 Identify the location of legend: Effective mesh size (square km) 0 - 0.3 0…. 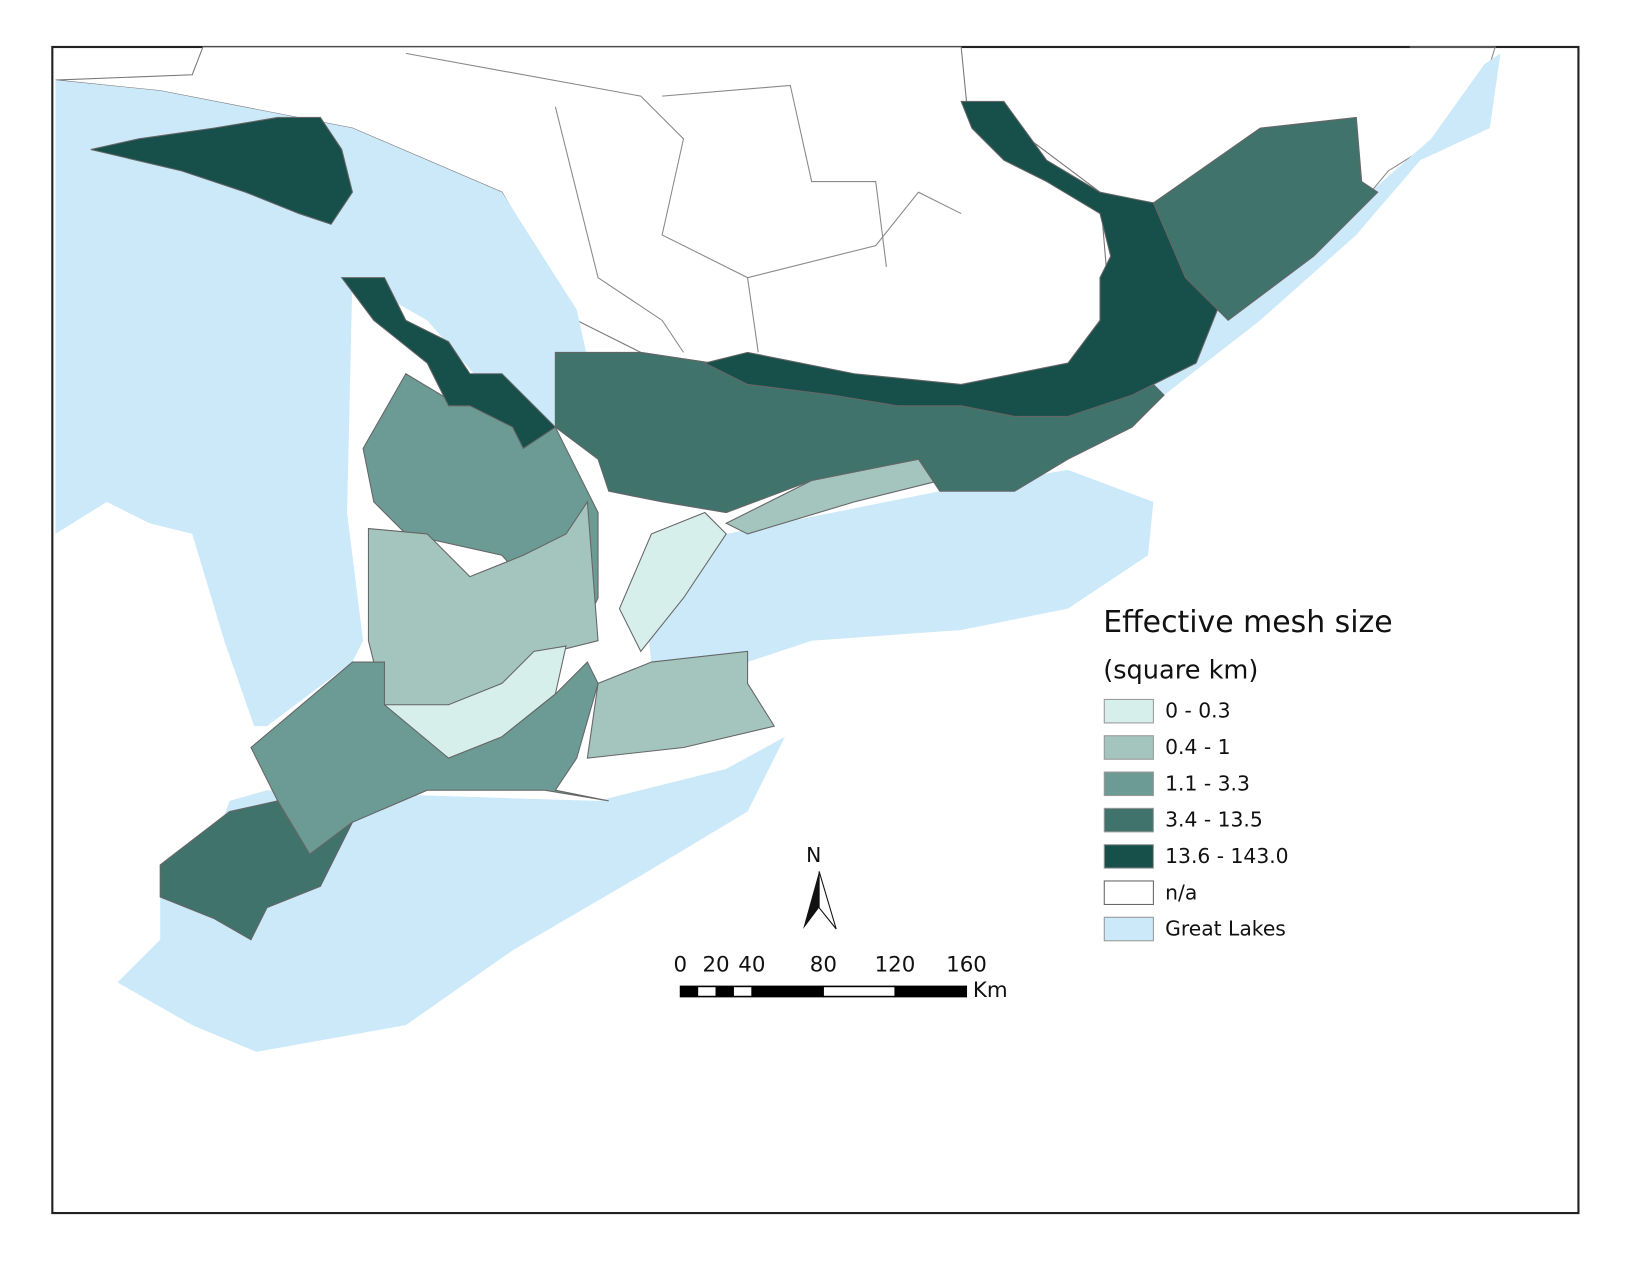
(1248, 773).